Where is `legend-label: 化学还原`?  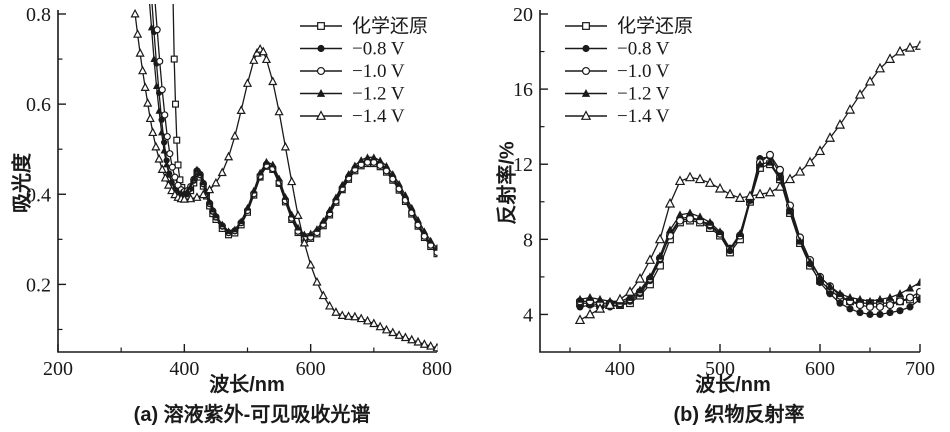
legend-label: 化学还原 is located at coordinates (655, 26).